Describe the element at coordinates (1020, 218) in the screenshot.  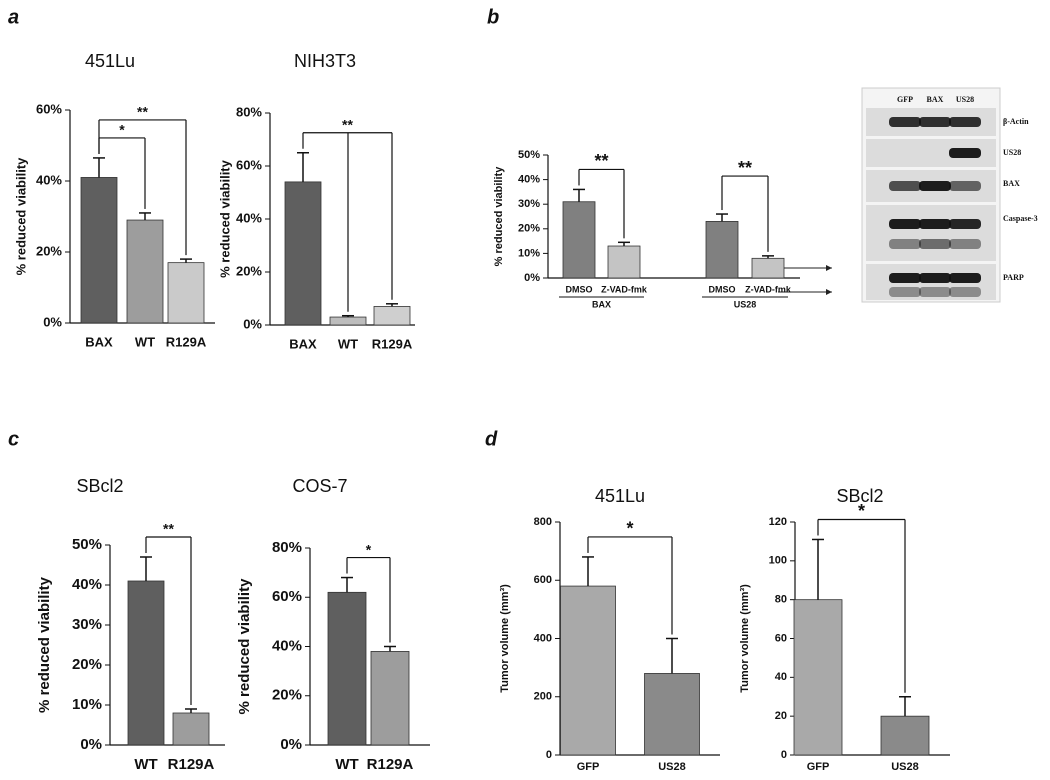
I see `band-label: Caspase-3` at that location.